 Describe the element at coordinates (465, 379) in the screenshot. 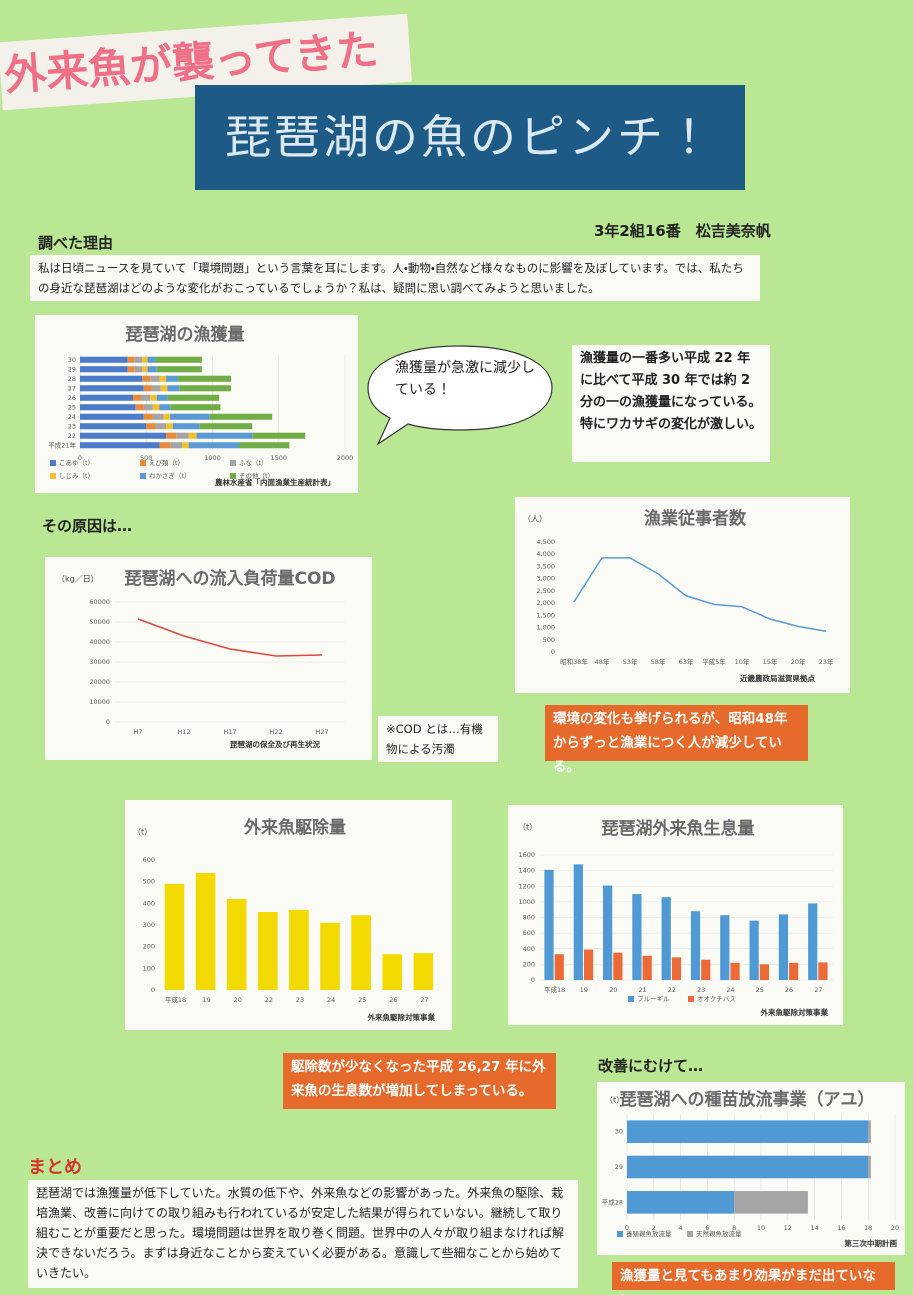

I see `bubble-text: 漁獲量が急激に減少している！` at that location.